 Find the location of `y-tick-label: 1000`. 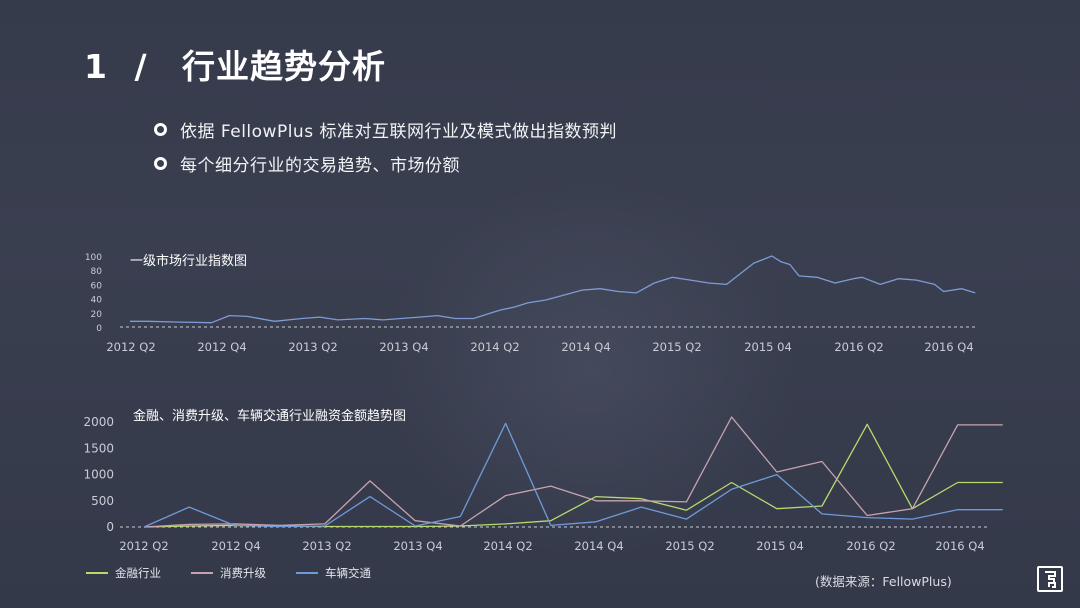

y-tick-label: 1000 is located at coordinates (98, 475).